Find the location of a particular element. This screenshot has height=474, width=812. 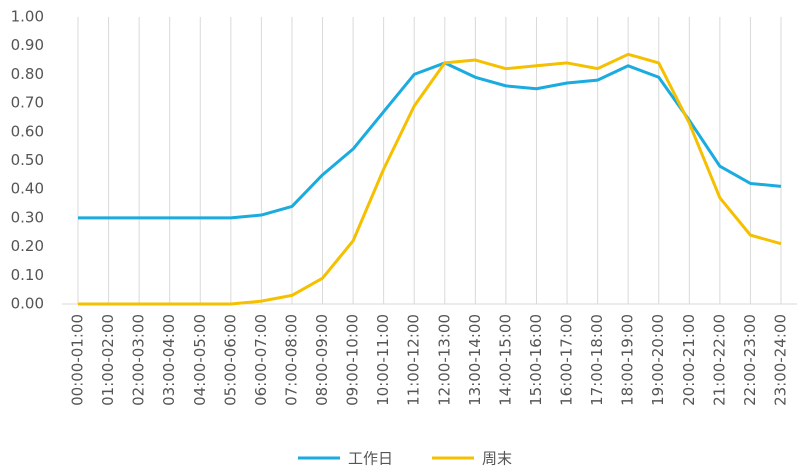

y-tick-label: 0.70 is located at coordinates (27, 103).